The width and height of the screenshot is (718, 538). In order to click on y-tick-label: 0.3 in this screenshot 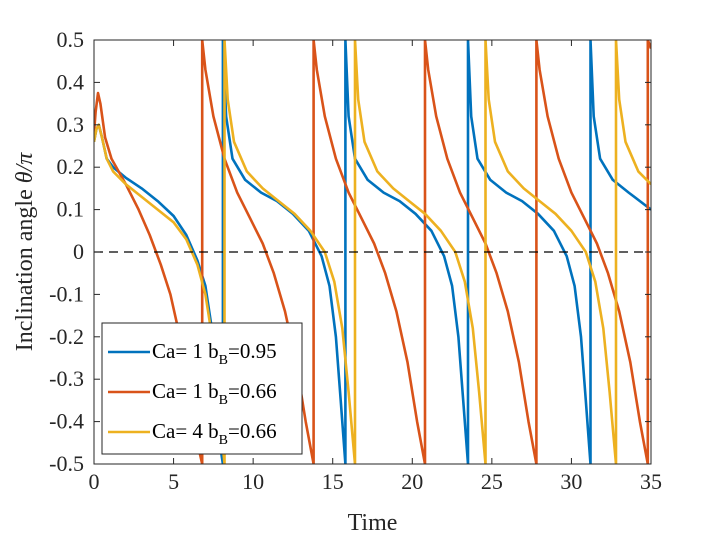, I will do `click(71, 124)`.